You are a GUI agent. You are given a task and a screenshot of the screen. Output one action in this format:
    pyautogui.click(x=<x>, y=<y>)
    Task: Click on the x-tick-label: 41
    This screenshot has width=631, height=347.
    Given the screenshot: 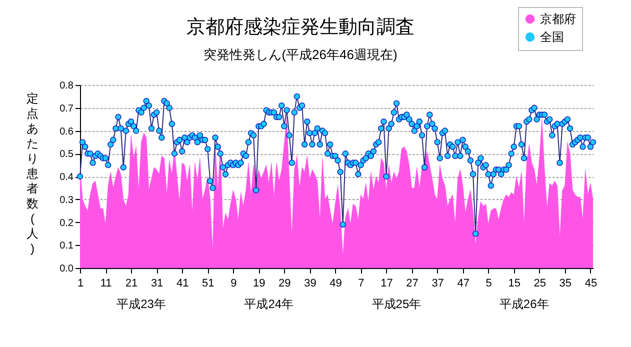 What is the action you would take?
    pyautogui.click(x=182, y=284)
    